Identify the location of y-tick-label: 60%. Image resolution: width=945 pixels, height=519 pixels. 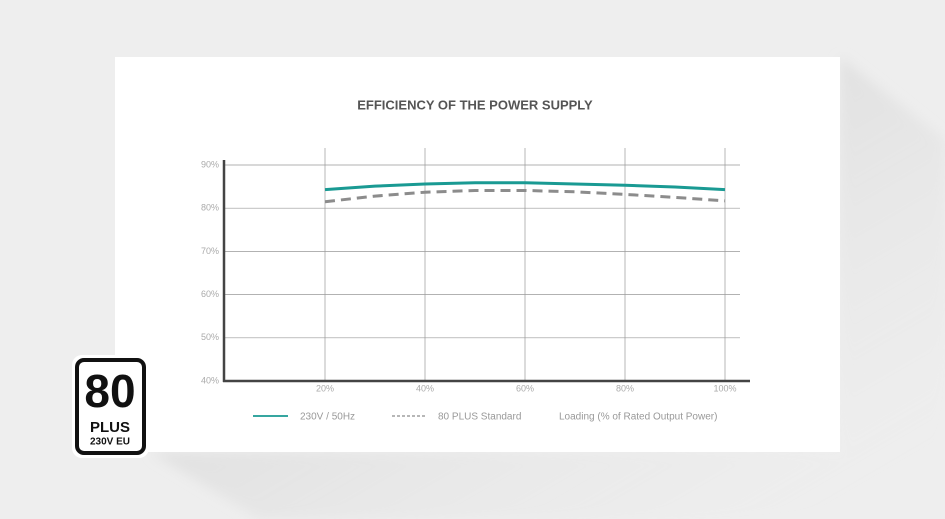
(210, 294).